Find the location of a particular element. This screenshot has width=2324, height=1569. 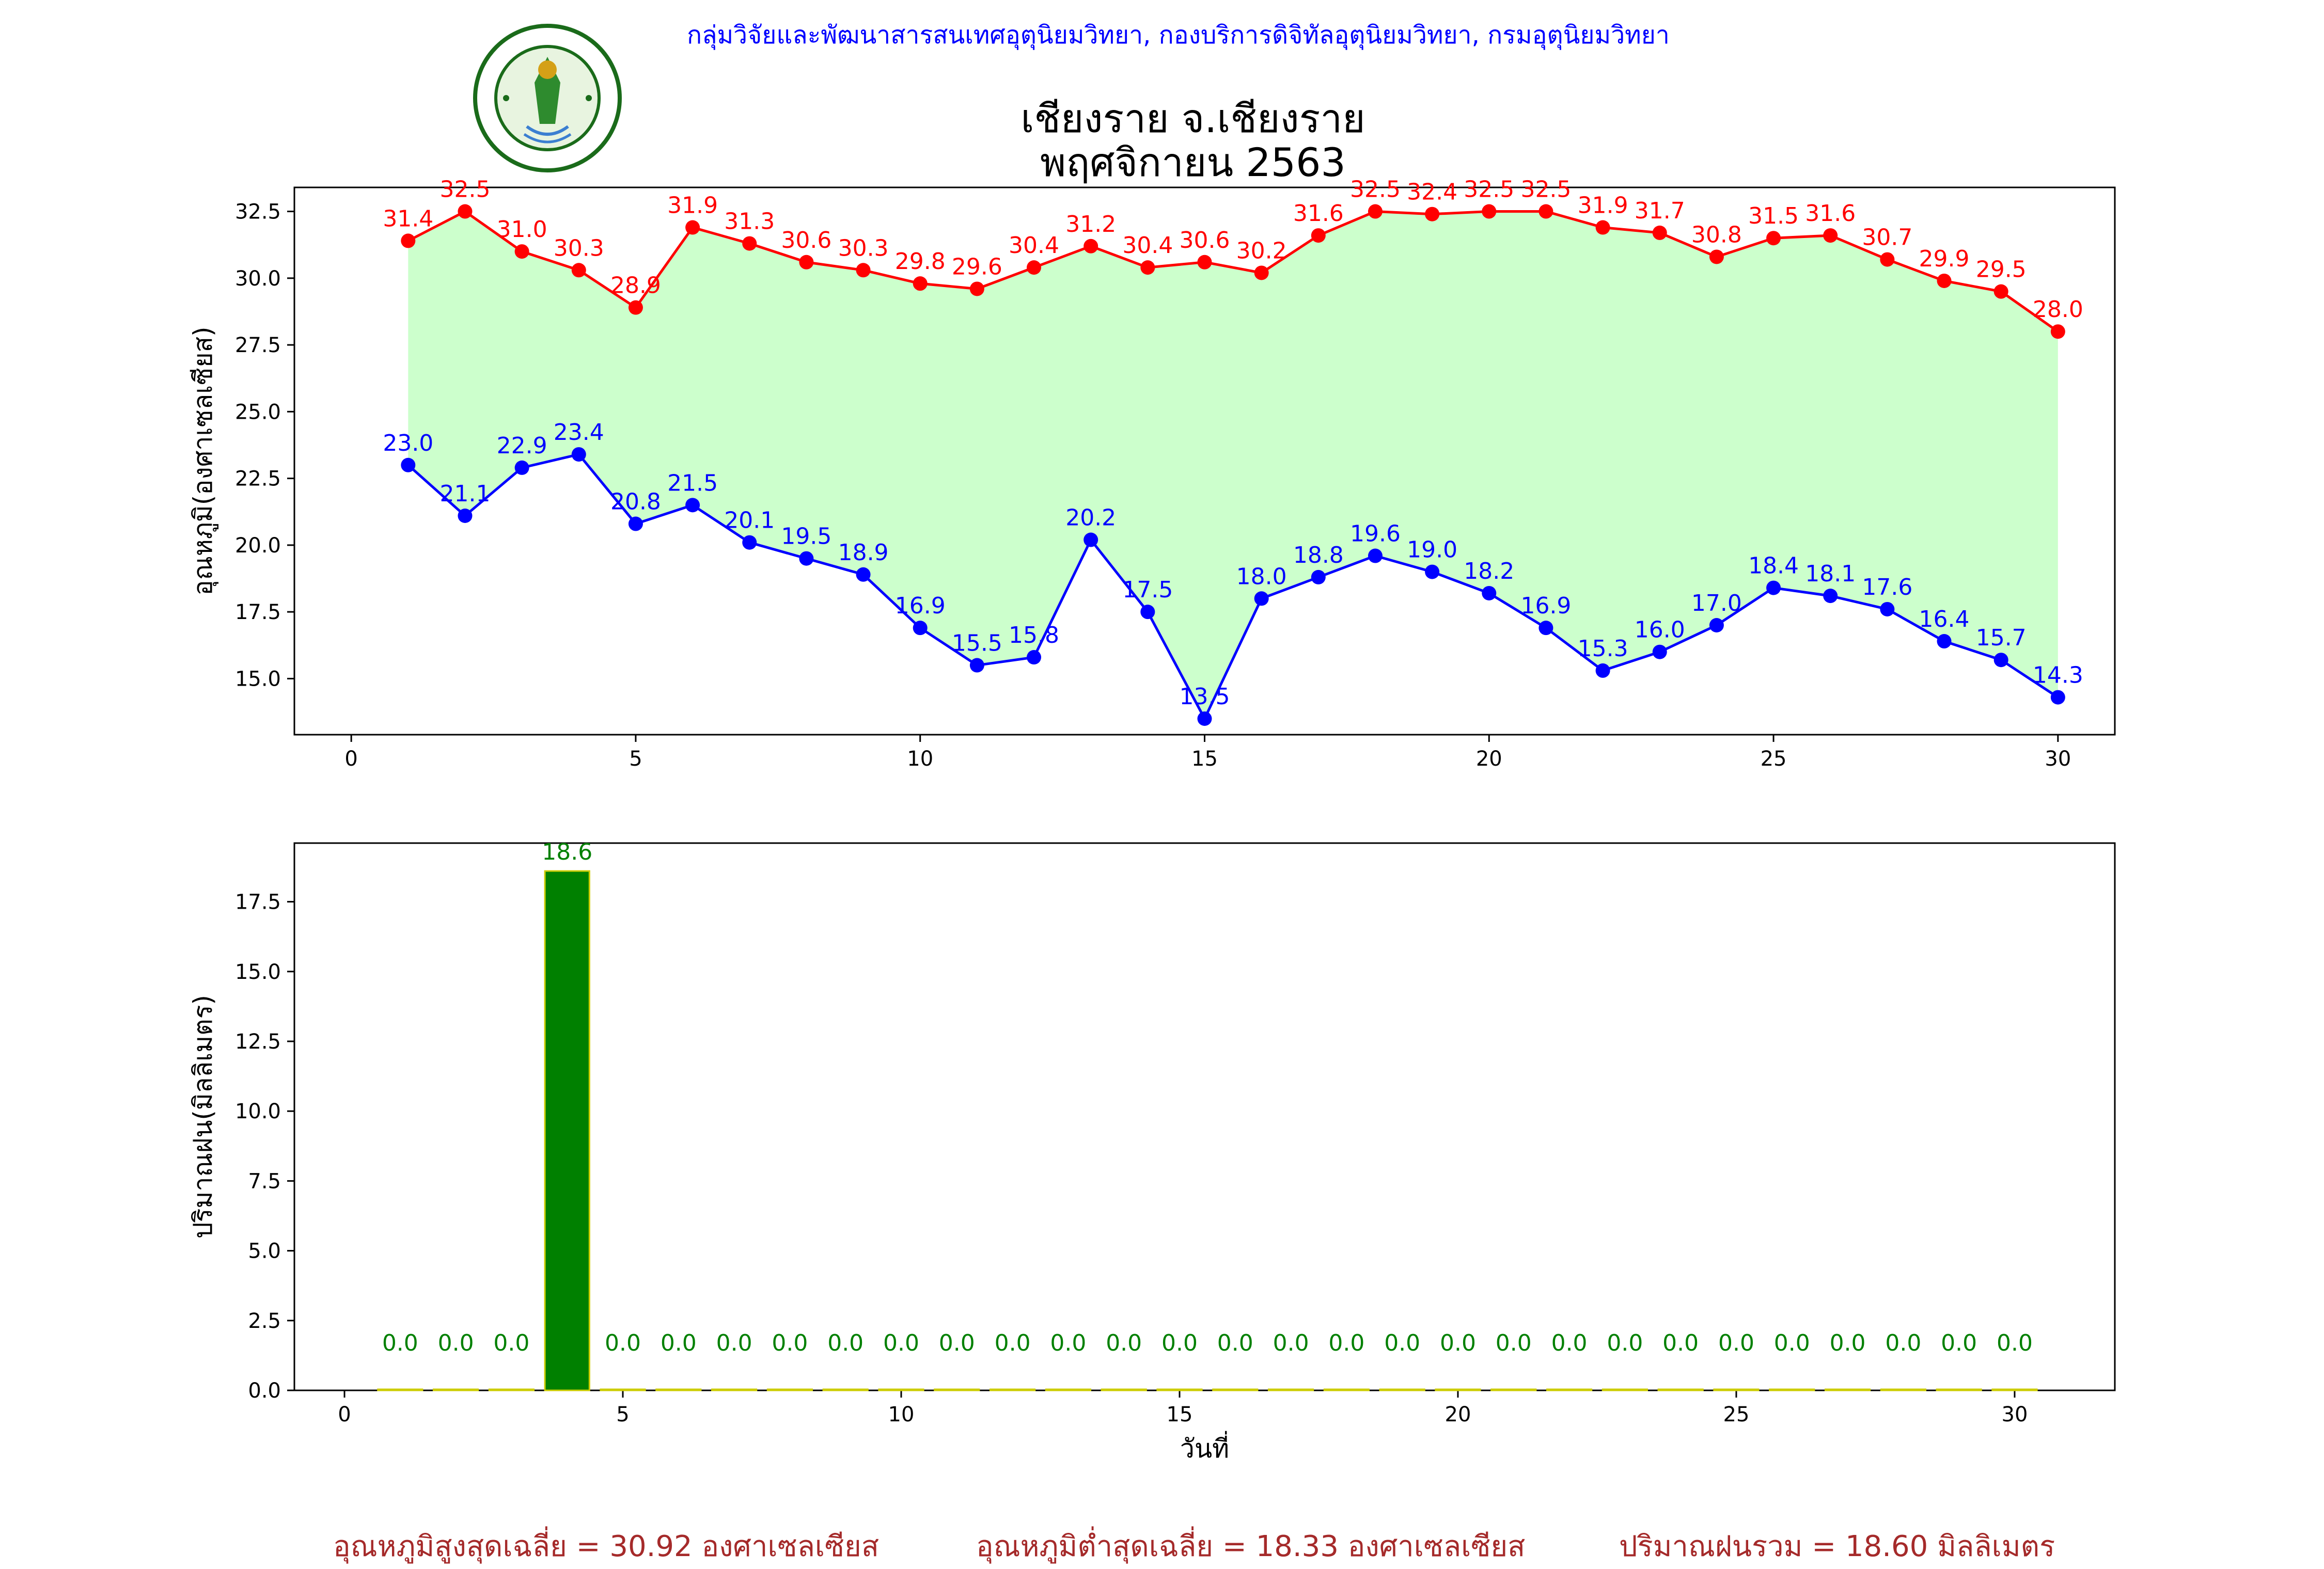

data-label-max: 29.9 is located at coordinates (1944, 259).